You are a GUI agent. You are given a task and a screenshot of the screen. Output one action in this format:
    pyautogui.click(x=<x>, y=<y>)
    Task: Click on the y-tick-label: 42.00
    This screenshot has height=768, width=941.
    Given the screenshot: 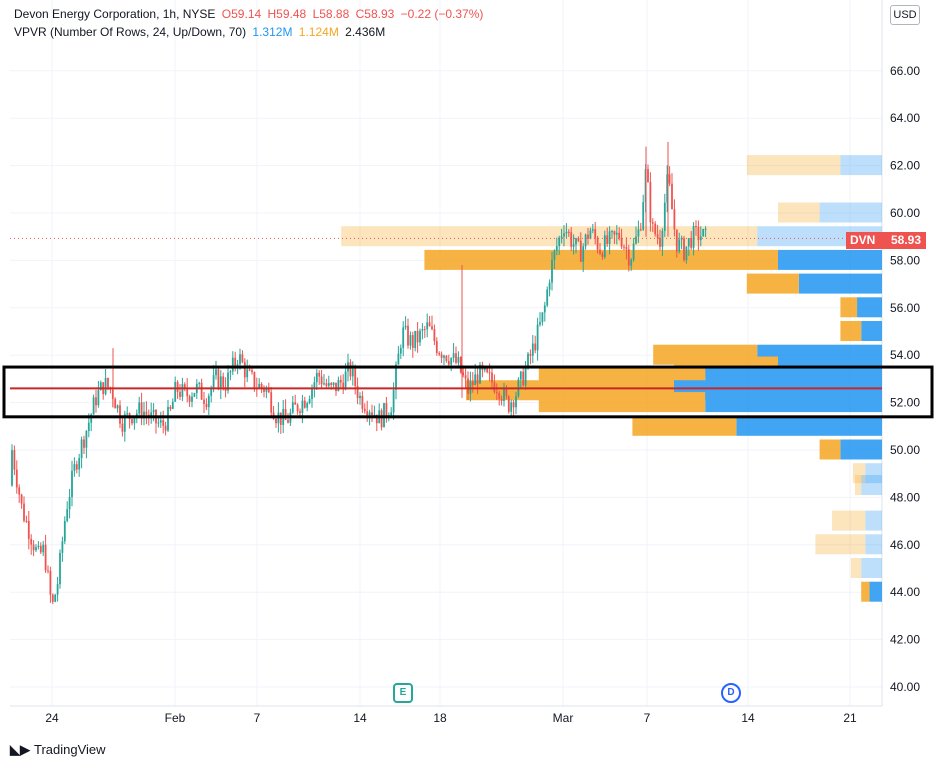 What is the action you would take?
    pyautogui.click(x=905, y=640)
    